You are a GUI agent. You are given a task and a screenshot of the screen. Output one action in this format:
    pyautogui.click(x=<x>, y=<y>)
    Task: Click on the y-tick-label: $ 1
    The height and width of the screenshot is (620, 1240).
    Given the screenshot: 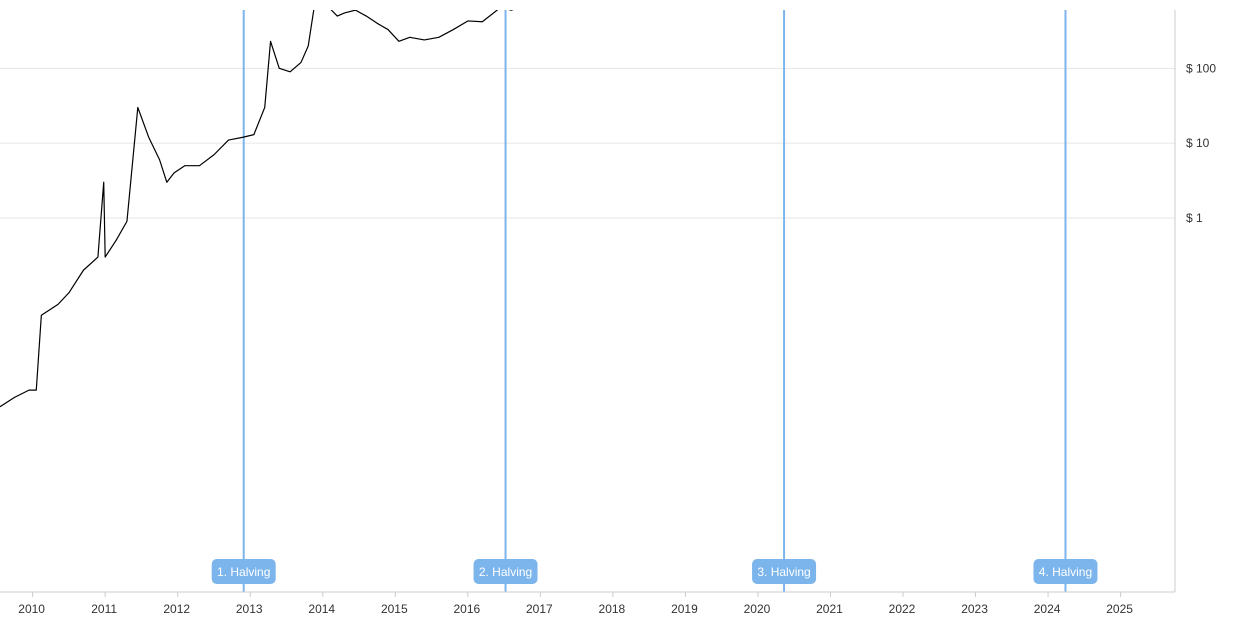 What is the action you would take?
    pyautogui.click(x=1194, y=218)
    